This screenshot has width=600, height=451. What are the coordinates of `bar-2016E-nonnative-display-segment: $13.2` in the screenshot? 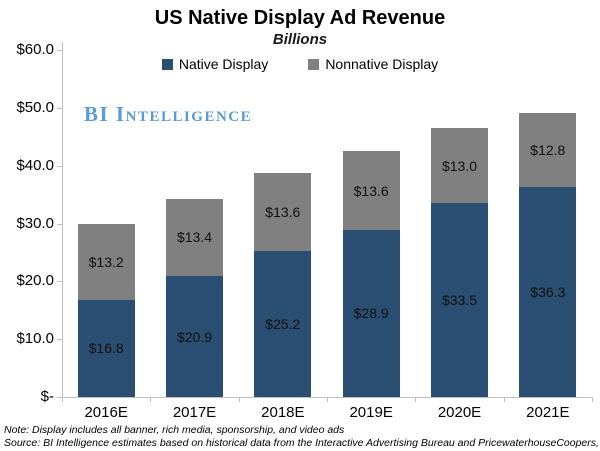 It's located at (106, 261).